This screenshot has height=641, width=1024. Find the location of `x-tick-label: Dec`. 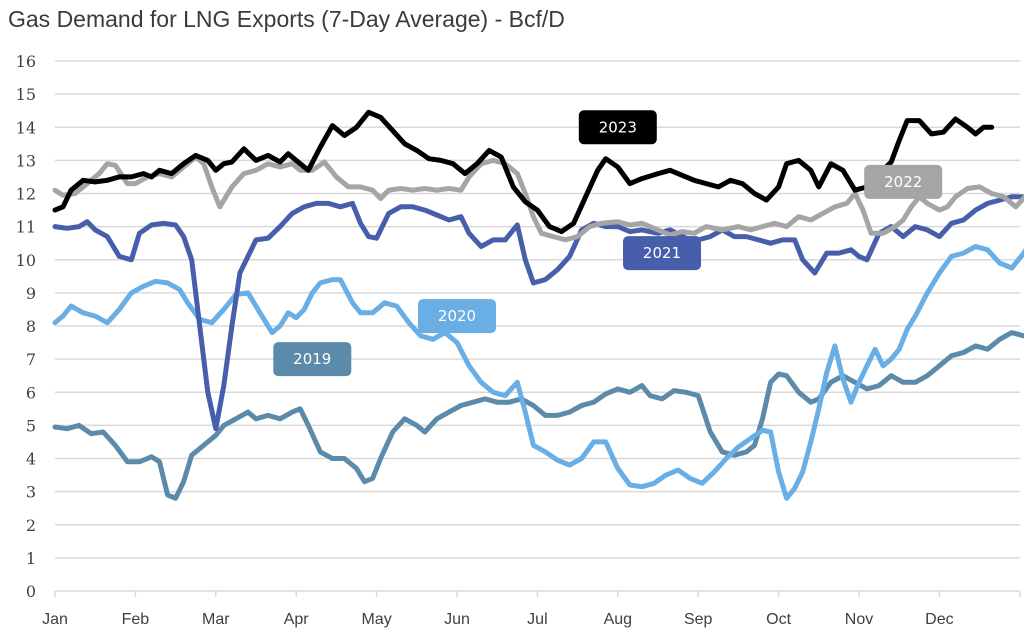

x-tick-label: Dec is located at coordinates (939, 619).